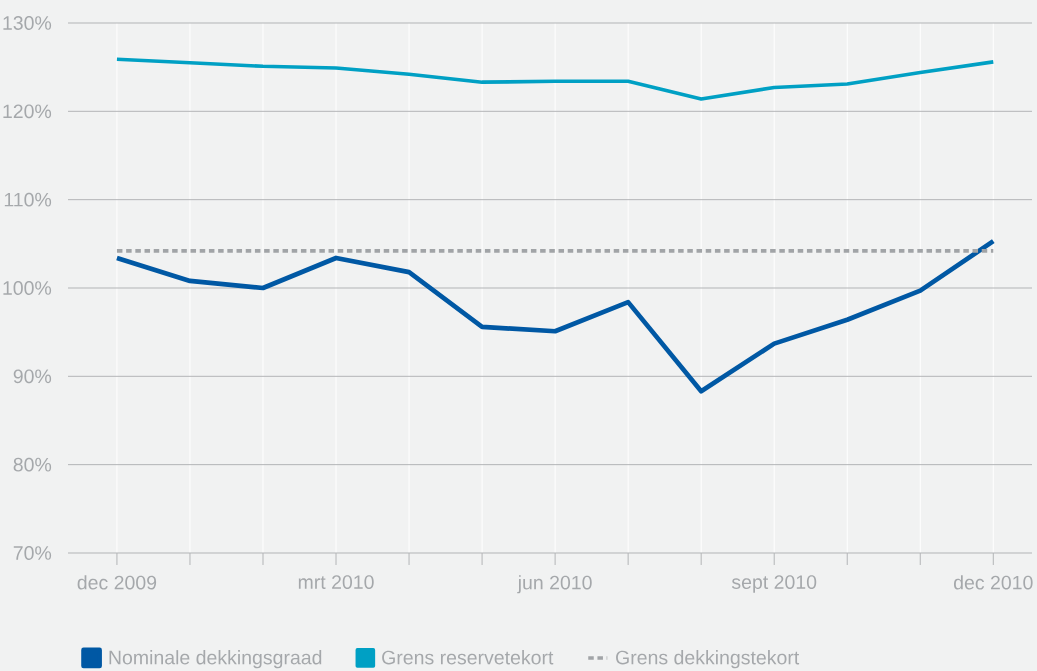  What do you see at coordinates (215, 659) in the screenshot?
I see `legend-label: Nominale dekkingsgraad` at bounding box center [215, 659].